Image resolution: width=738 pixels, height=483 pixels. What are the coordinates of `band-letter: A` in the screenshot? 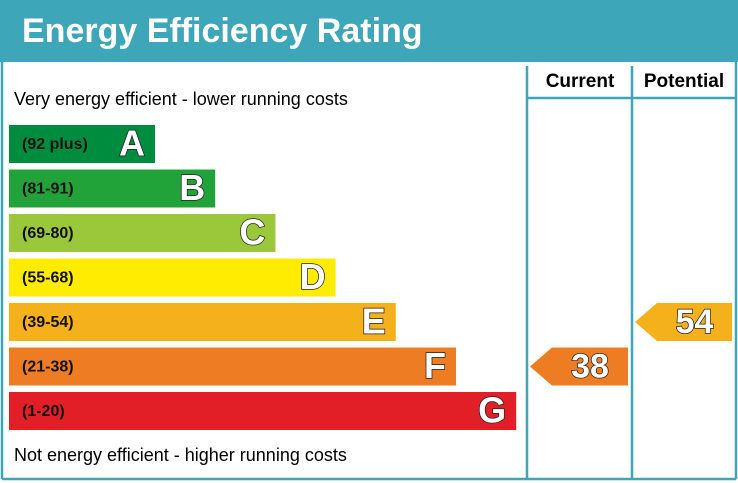 It's located at (132, 143).